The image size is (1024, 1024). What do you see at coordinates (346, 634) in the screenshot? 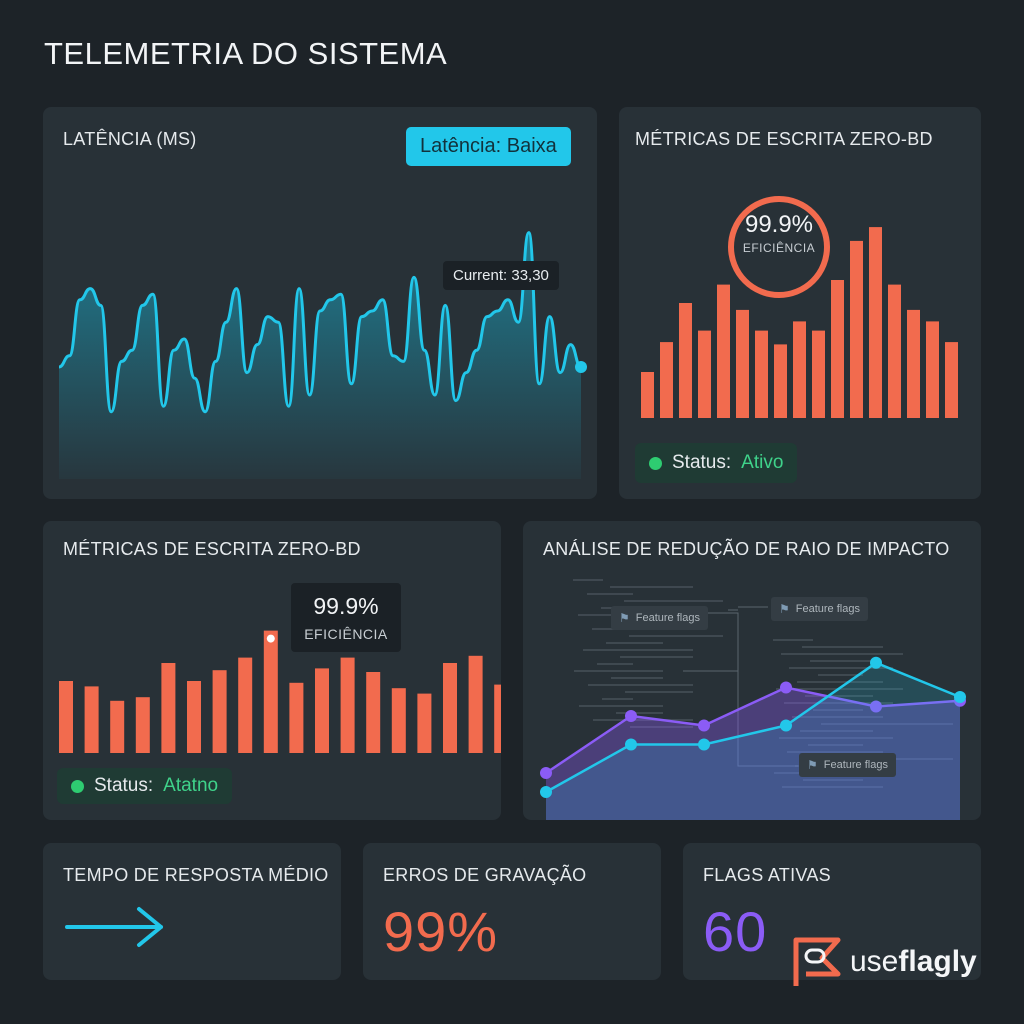
I see `efficiency-tooltip-label: EFICIÊNCIA` at bounding box center [346, 634].